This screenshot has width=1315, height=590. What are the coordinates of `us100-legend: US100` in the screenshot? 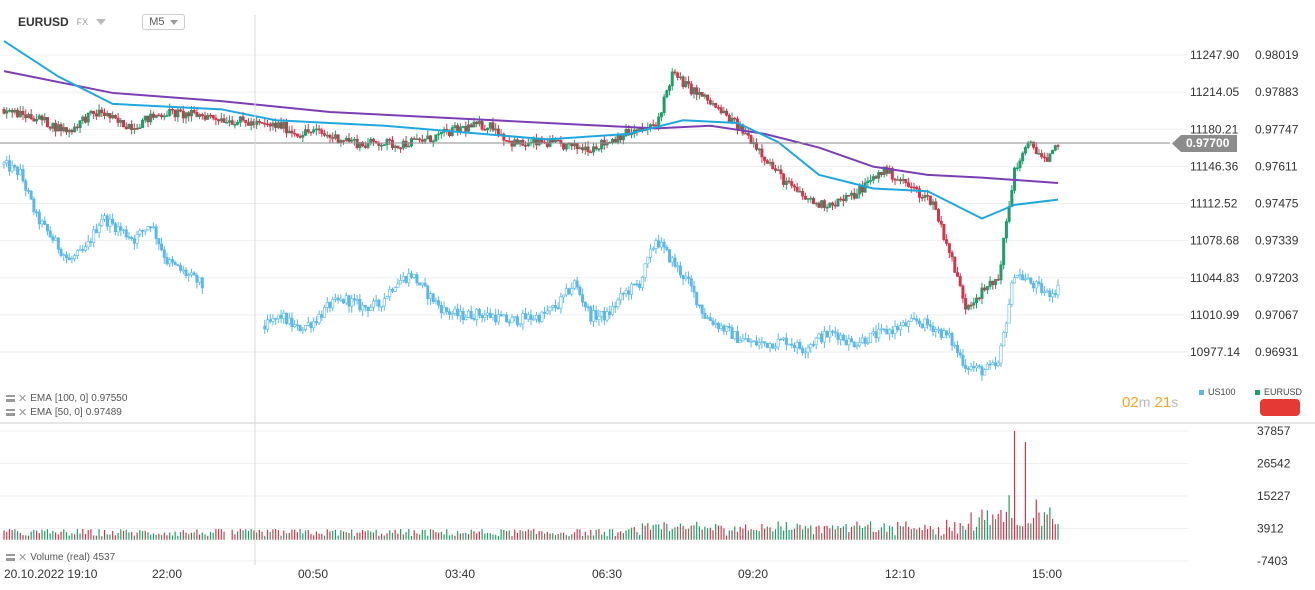 It's located at (1217, 392).